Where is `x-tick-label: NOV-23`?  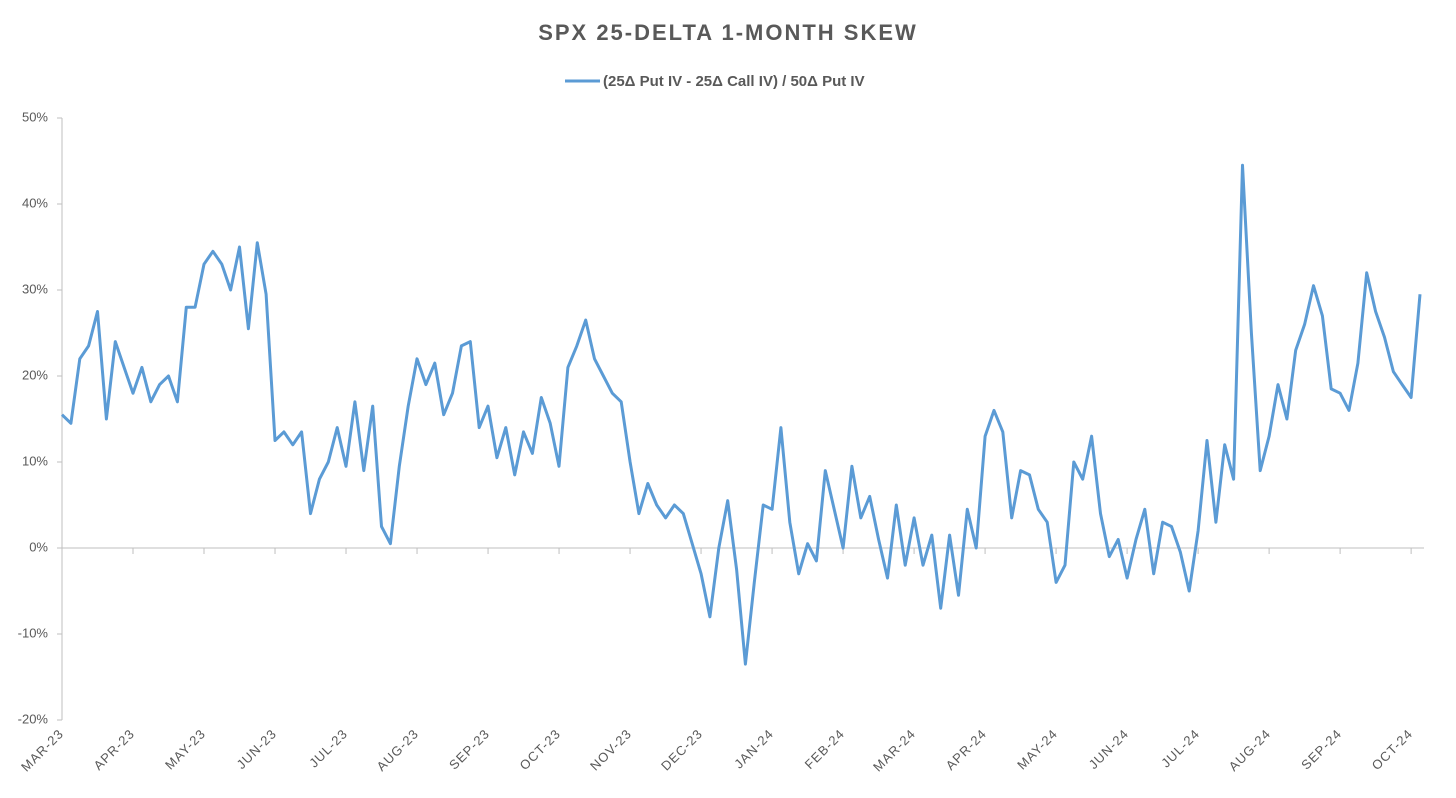
x-tick-label: NOV-23 is located at coordinates (611, 750).